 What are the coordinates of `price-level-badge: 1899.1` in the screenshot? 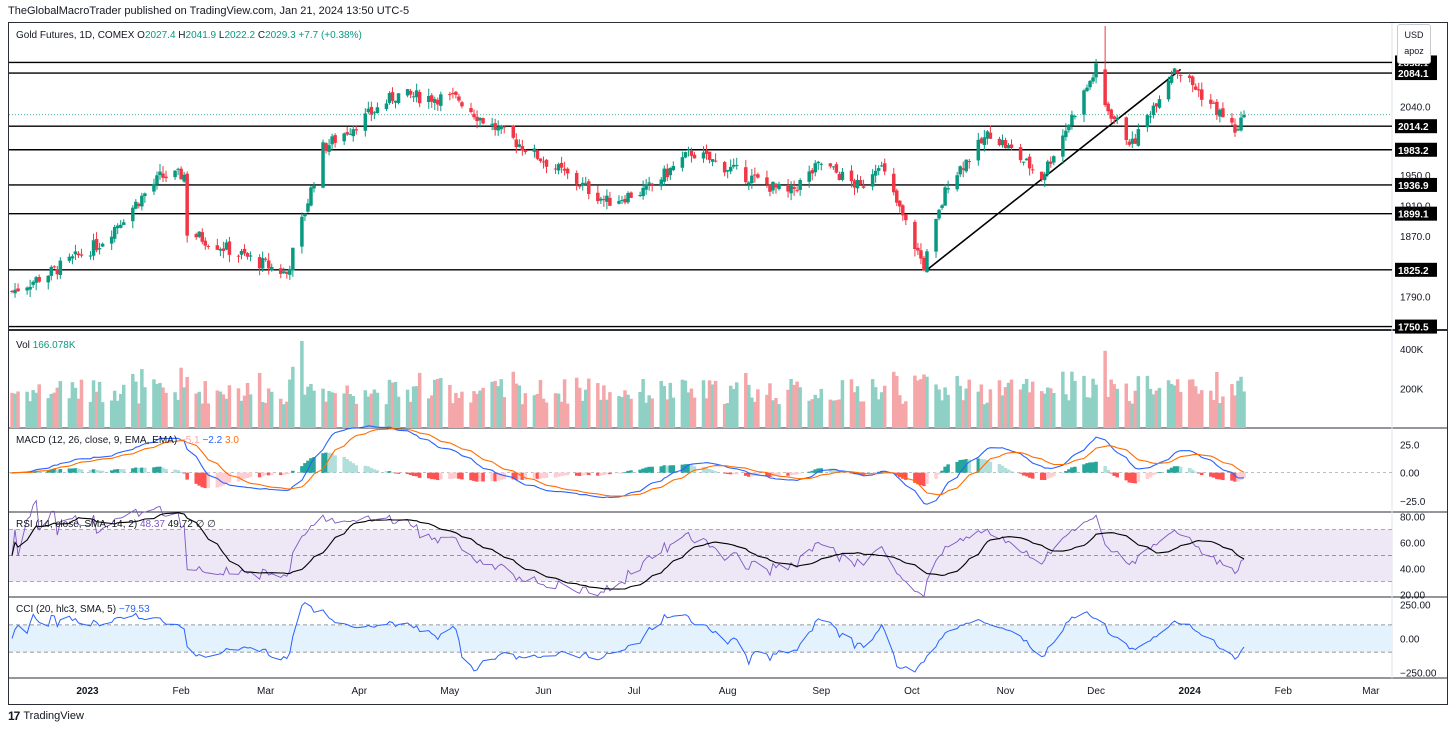 It's located at (1416, 213).